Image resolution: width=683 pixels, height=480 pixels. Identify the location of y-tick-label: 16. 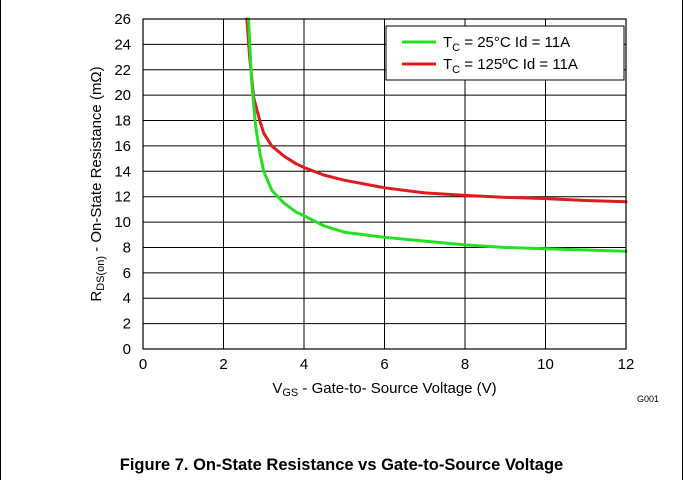
(122, 146).